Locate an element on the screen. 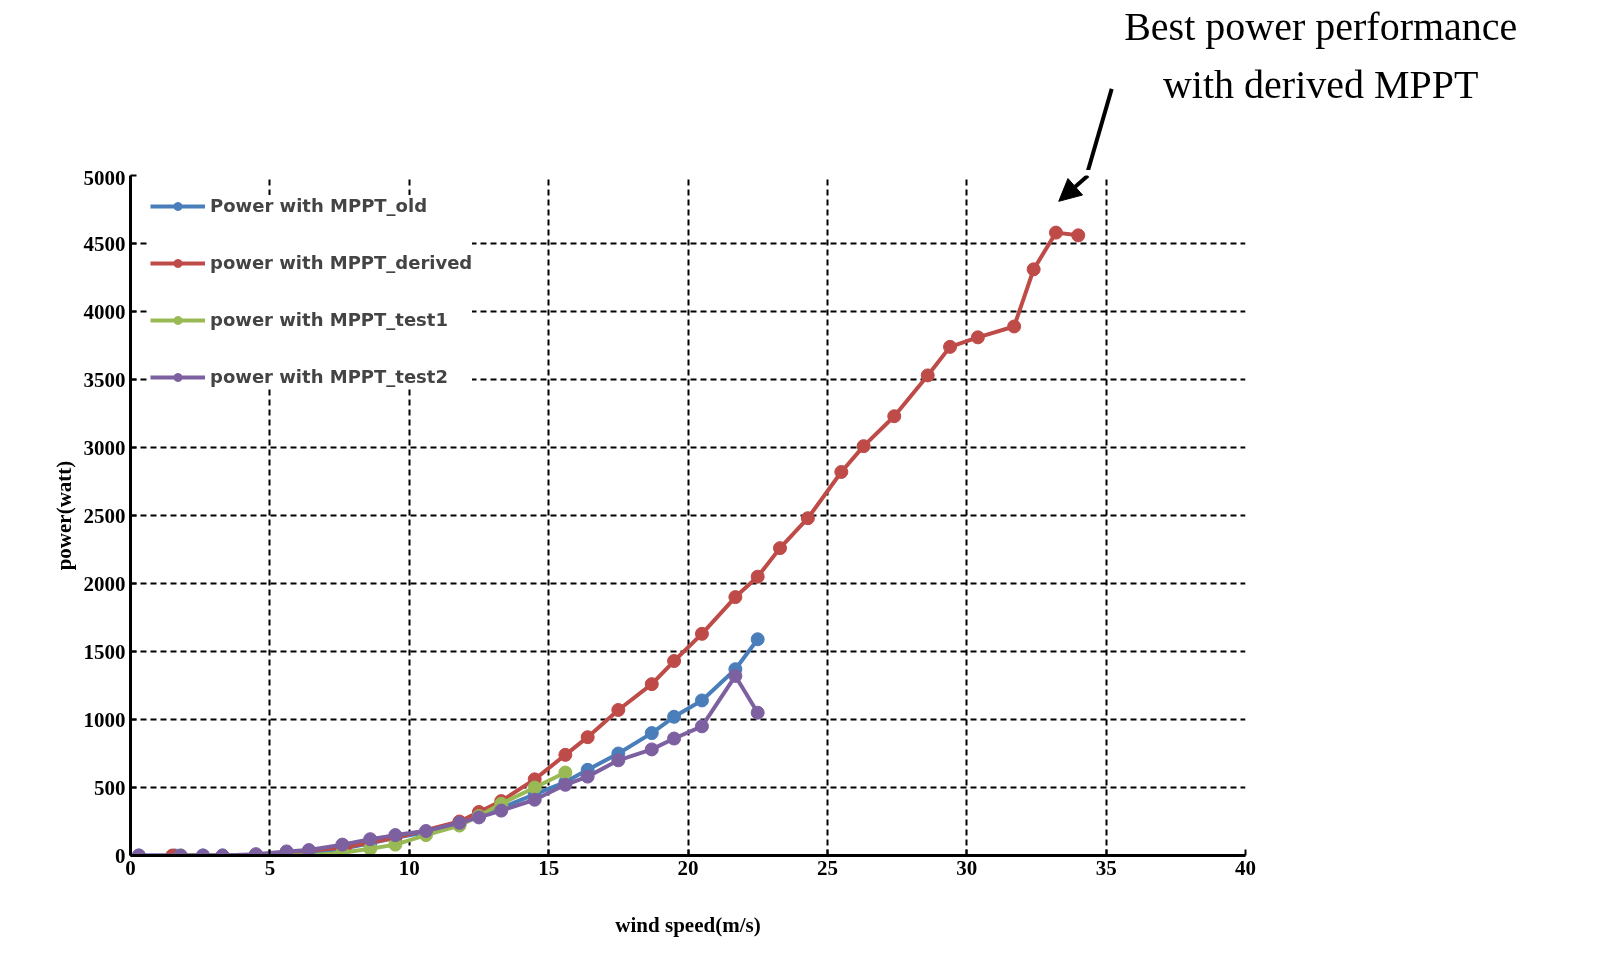  x-tick-label: 15 is located at coordinates (549, 867).